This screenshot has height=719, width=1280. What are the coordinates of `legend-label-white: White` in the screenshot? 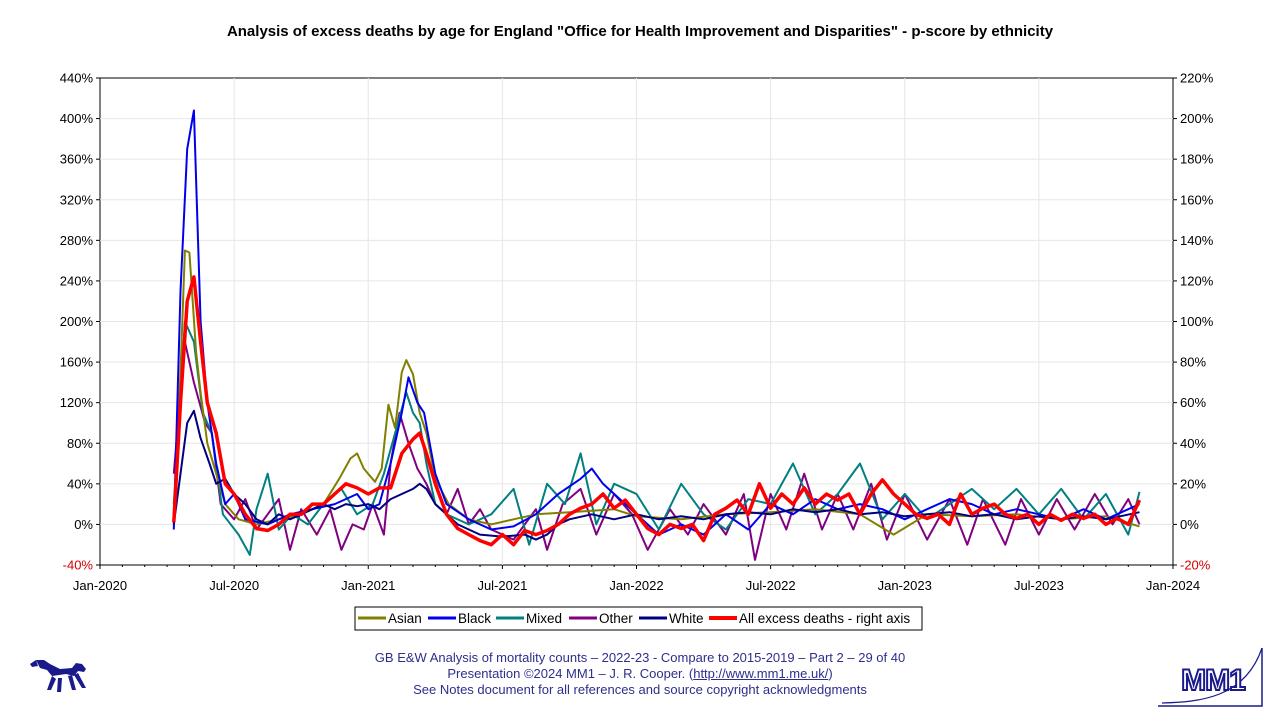 It's located at (686, 618).